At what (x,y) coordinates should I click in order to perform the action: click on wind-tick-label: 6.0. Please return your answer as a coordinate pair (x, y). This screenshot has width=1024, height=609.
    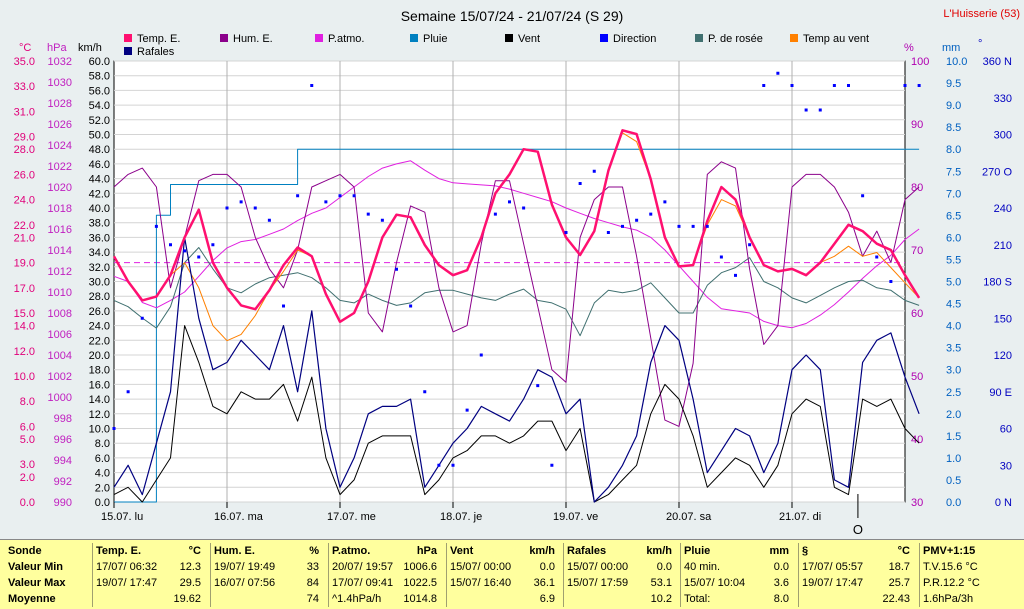
    Looking at the image, I should click on (102, 459).